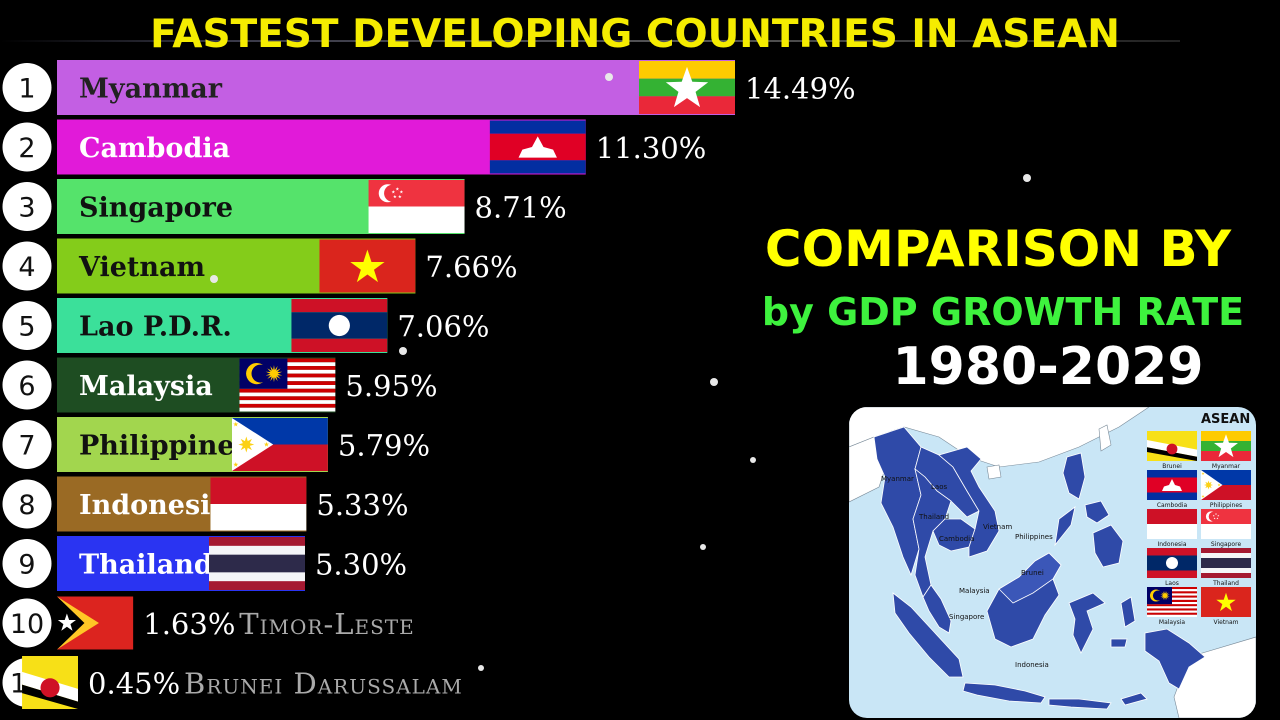 The height and width of the screenshot is (720, 1280). Describe the element at coordinates (1172, 602) in the screenshot. I see `legend-flag-malaysia-icon` at that location.